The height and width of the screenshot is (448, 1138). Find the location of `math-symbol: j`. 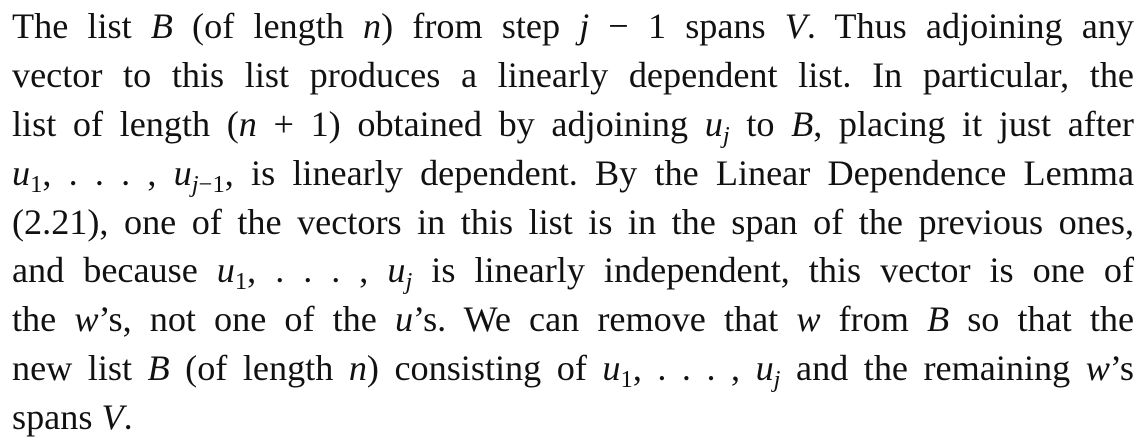

math-symbol: j is located at coordinates (584, 26).